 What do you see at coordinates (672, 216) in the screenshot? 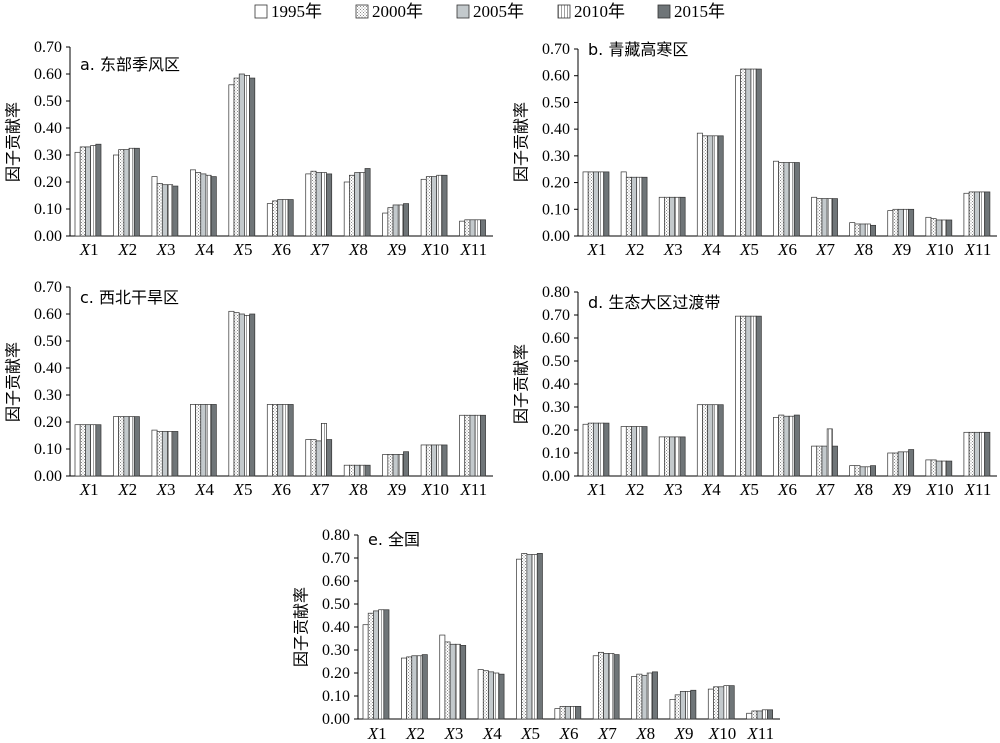
I see `bar-group-x3` at bounding box center [672, 216].